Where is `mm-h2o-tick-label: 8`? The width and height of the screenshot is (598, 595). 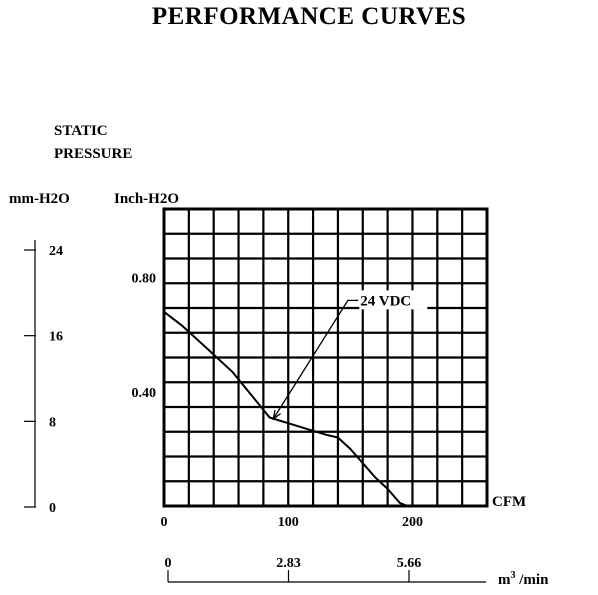
mm-h2o-tick-label: 8 is located at coordinates (52, 422).